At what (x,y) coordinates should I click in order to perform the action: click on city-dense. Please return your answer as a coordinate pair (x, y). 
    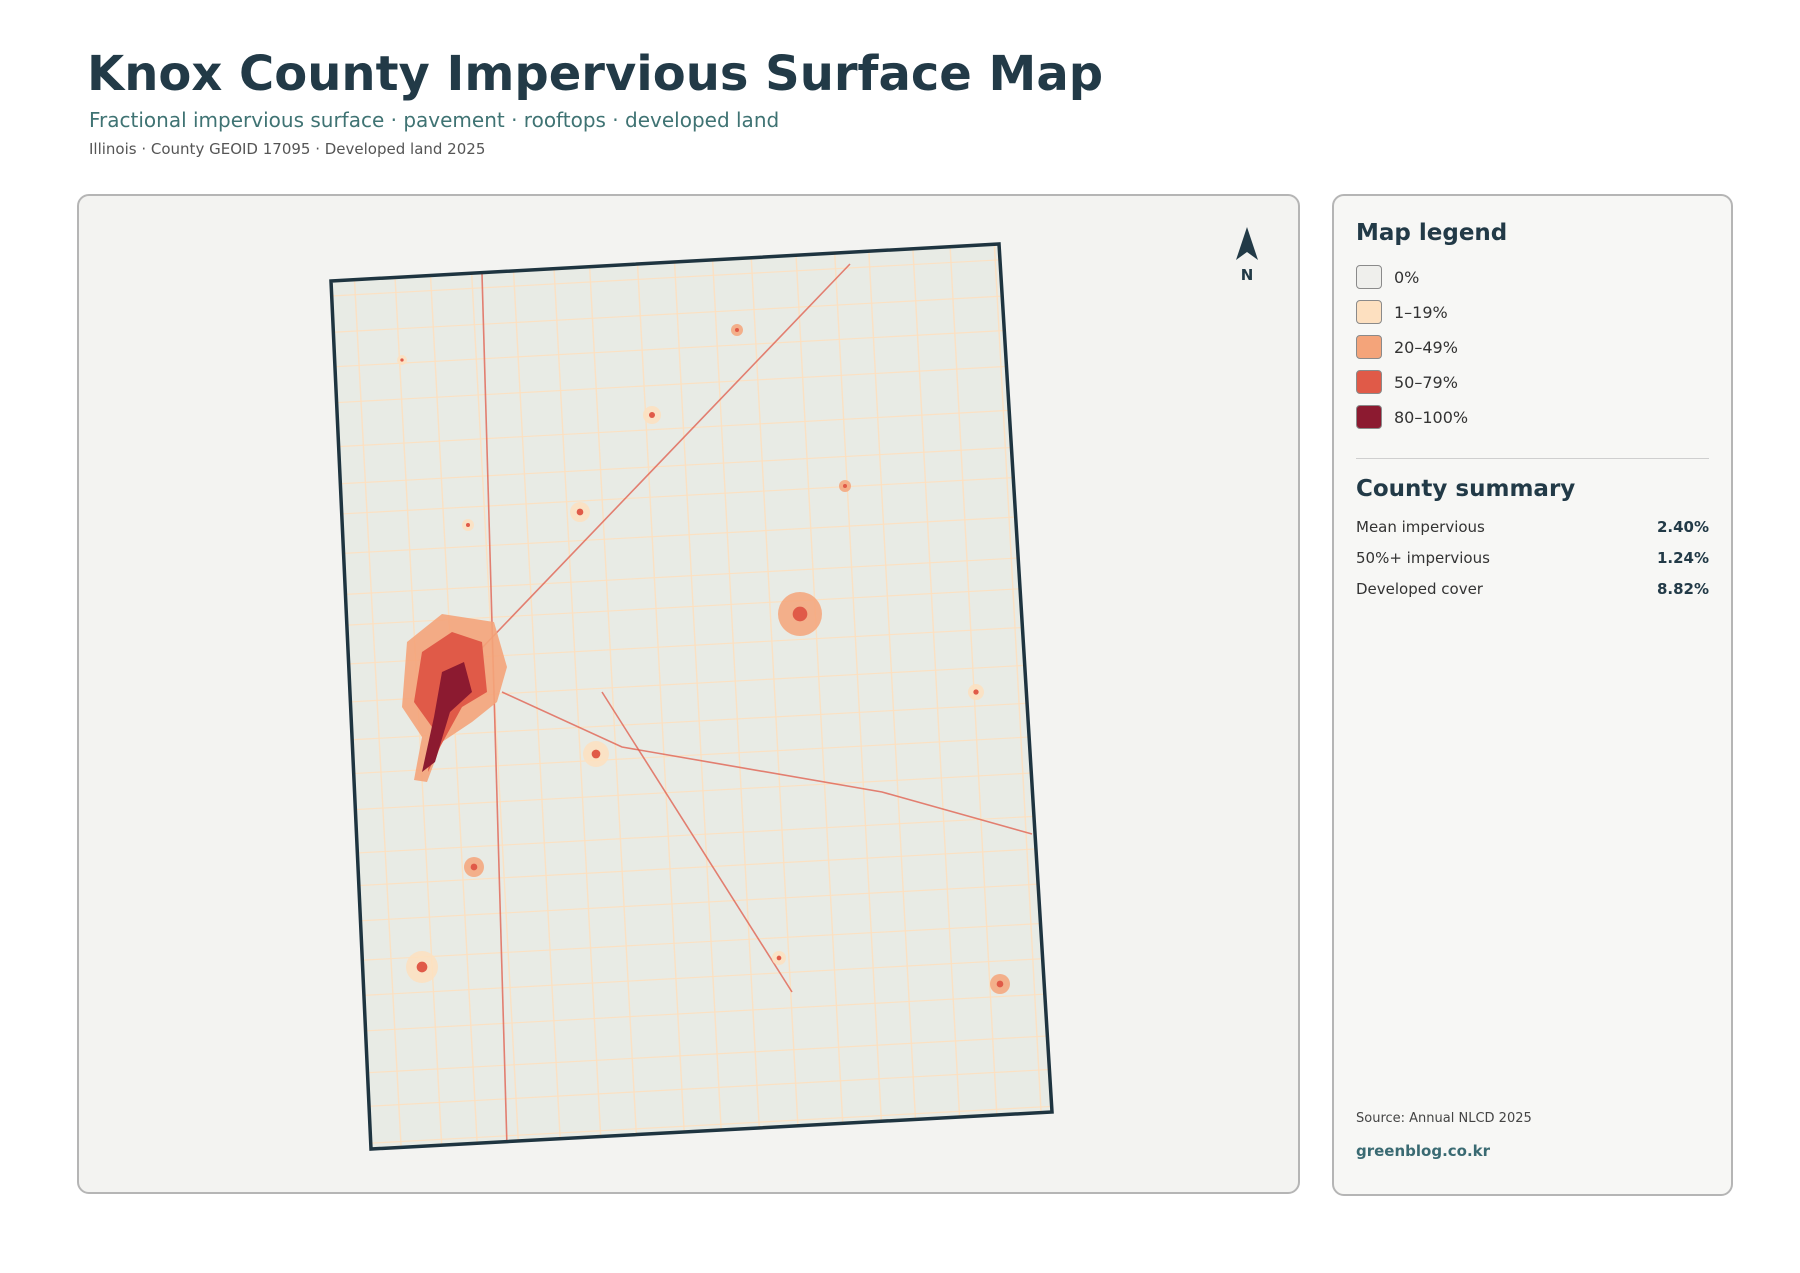
    Looking at the image, I should click on (447, 717).